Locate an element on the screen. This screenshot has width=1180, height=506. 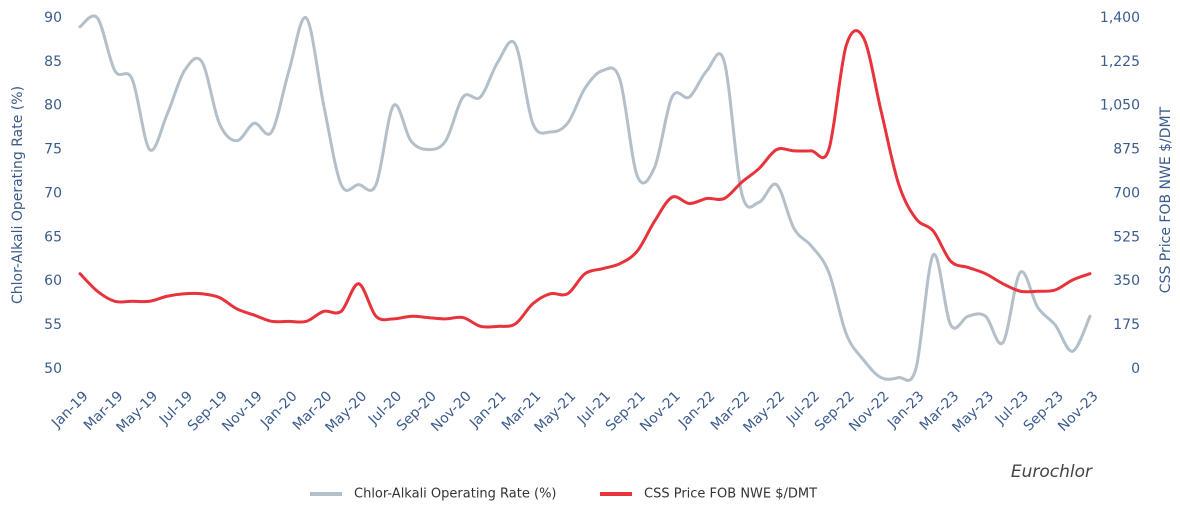
y-tick-label: 85 is located at coordinates (53, 62).